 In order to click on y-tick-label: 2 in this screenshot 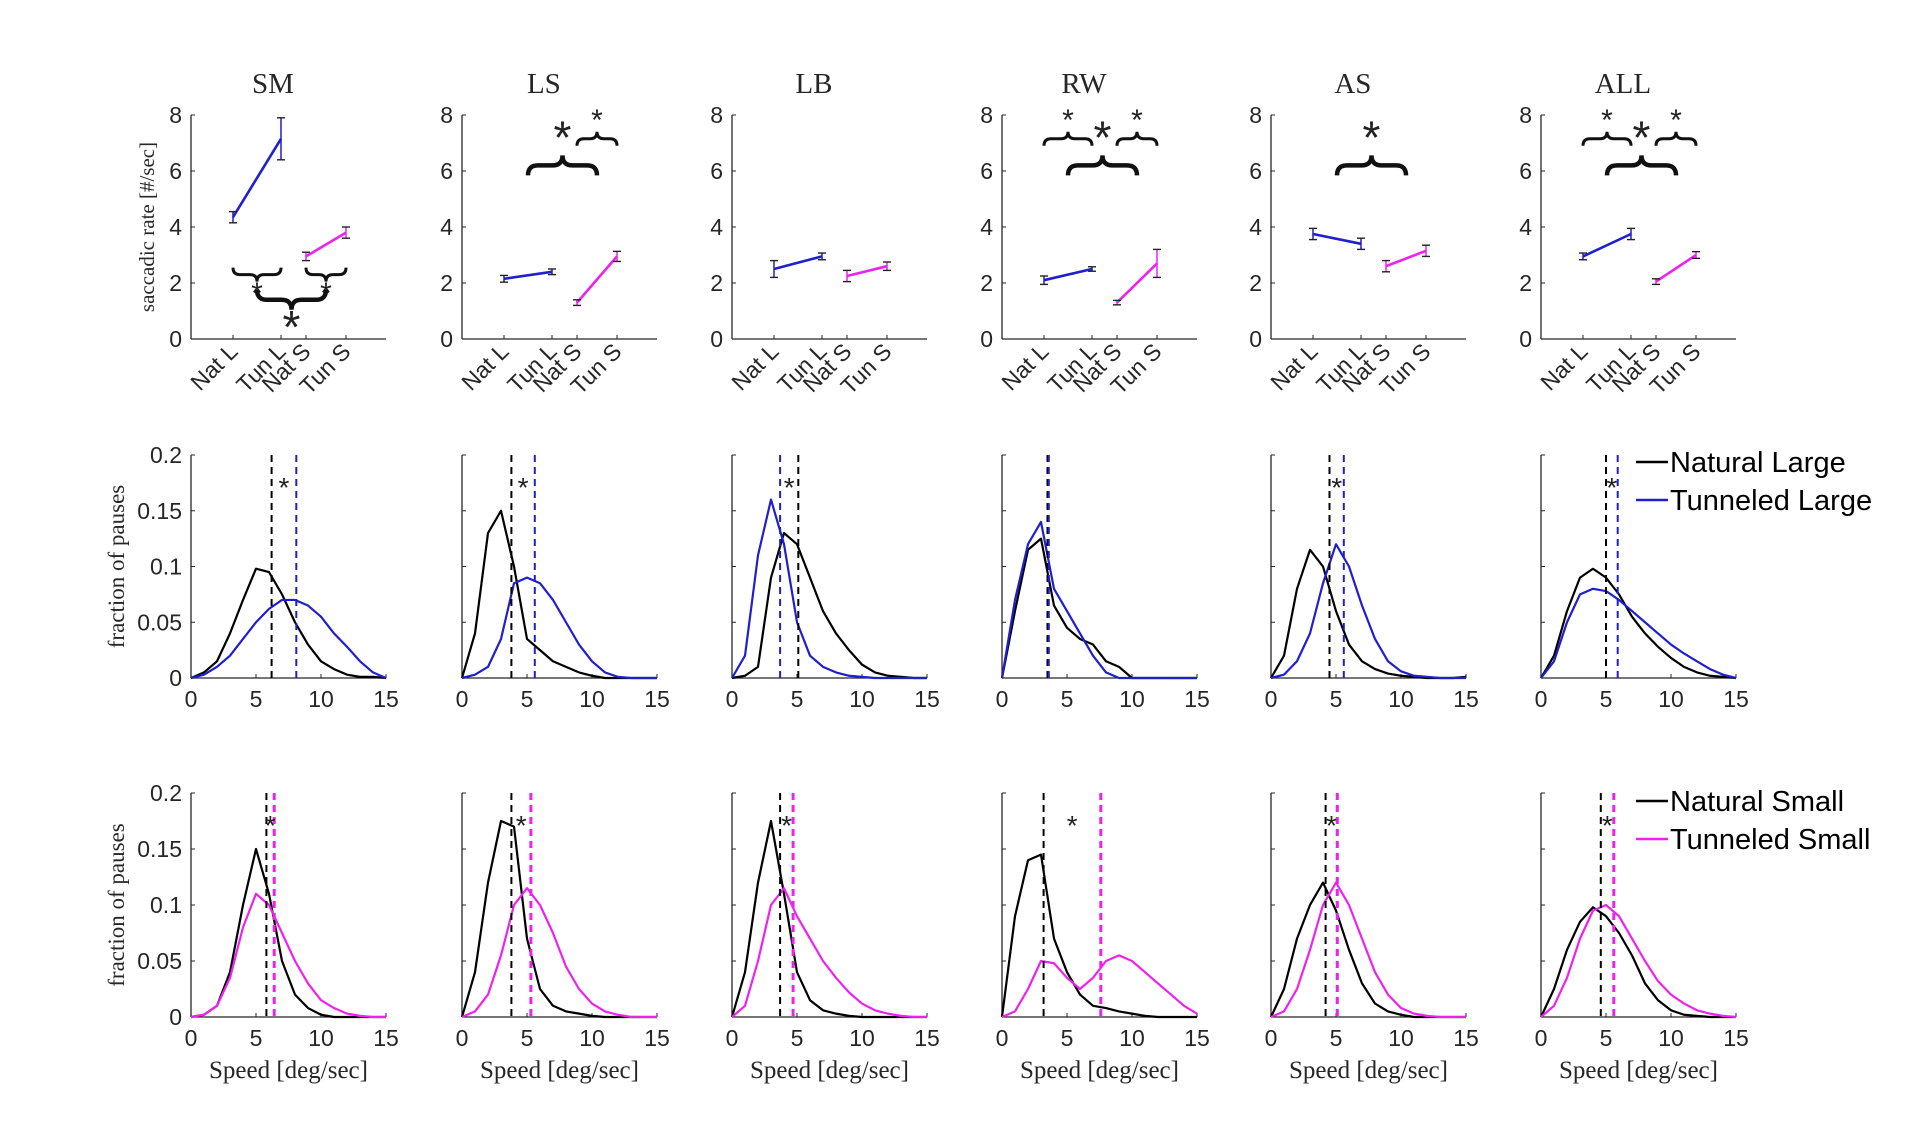, I will do `click(716, 283)`.